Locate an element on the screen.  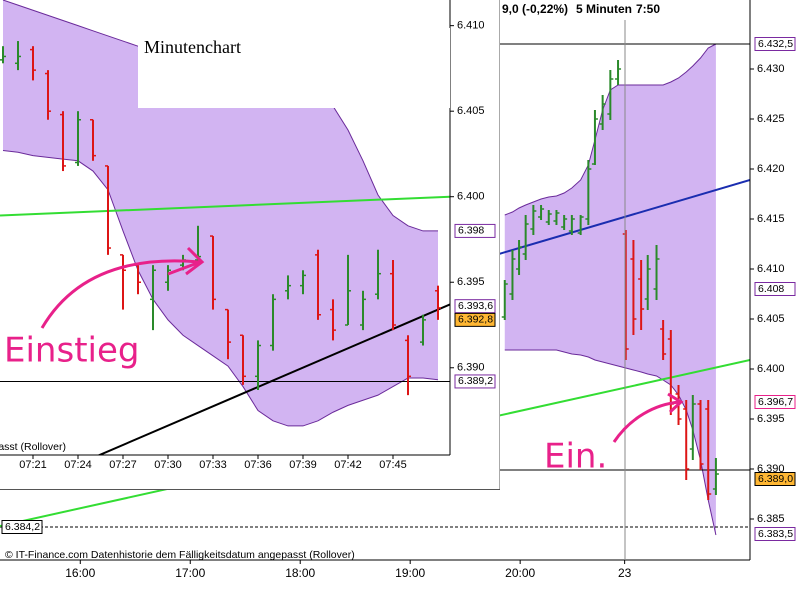
price-label: 6.432,5 is located at coordinates (775, 44).